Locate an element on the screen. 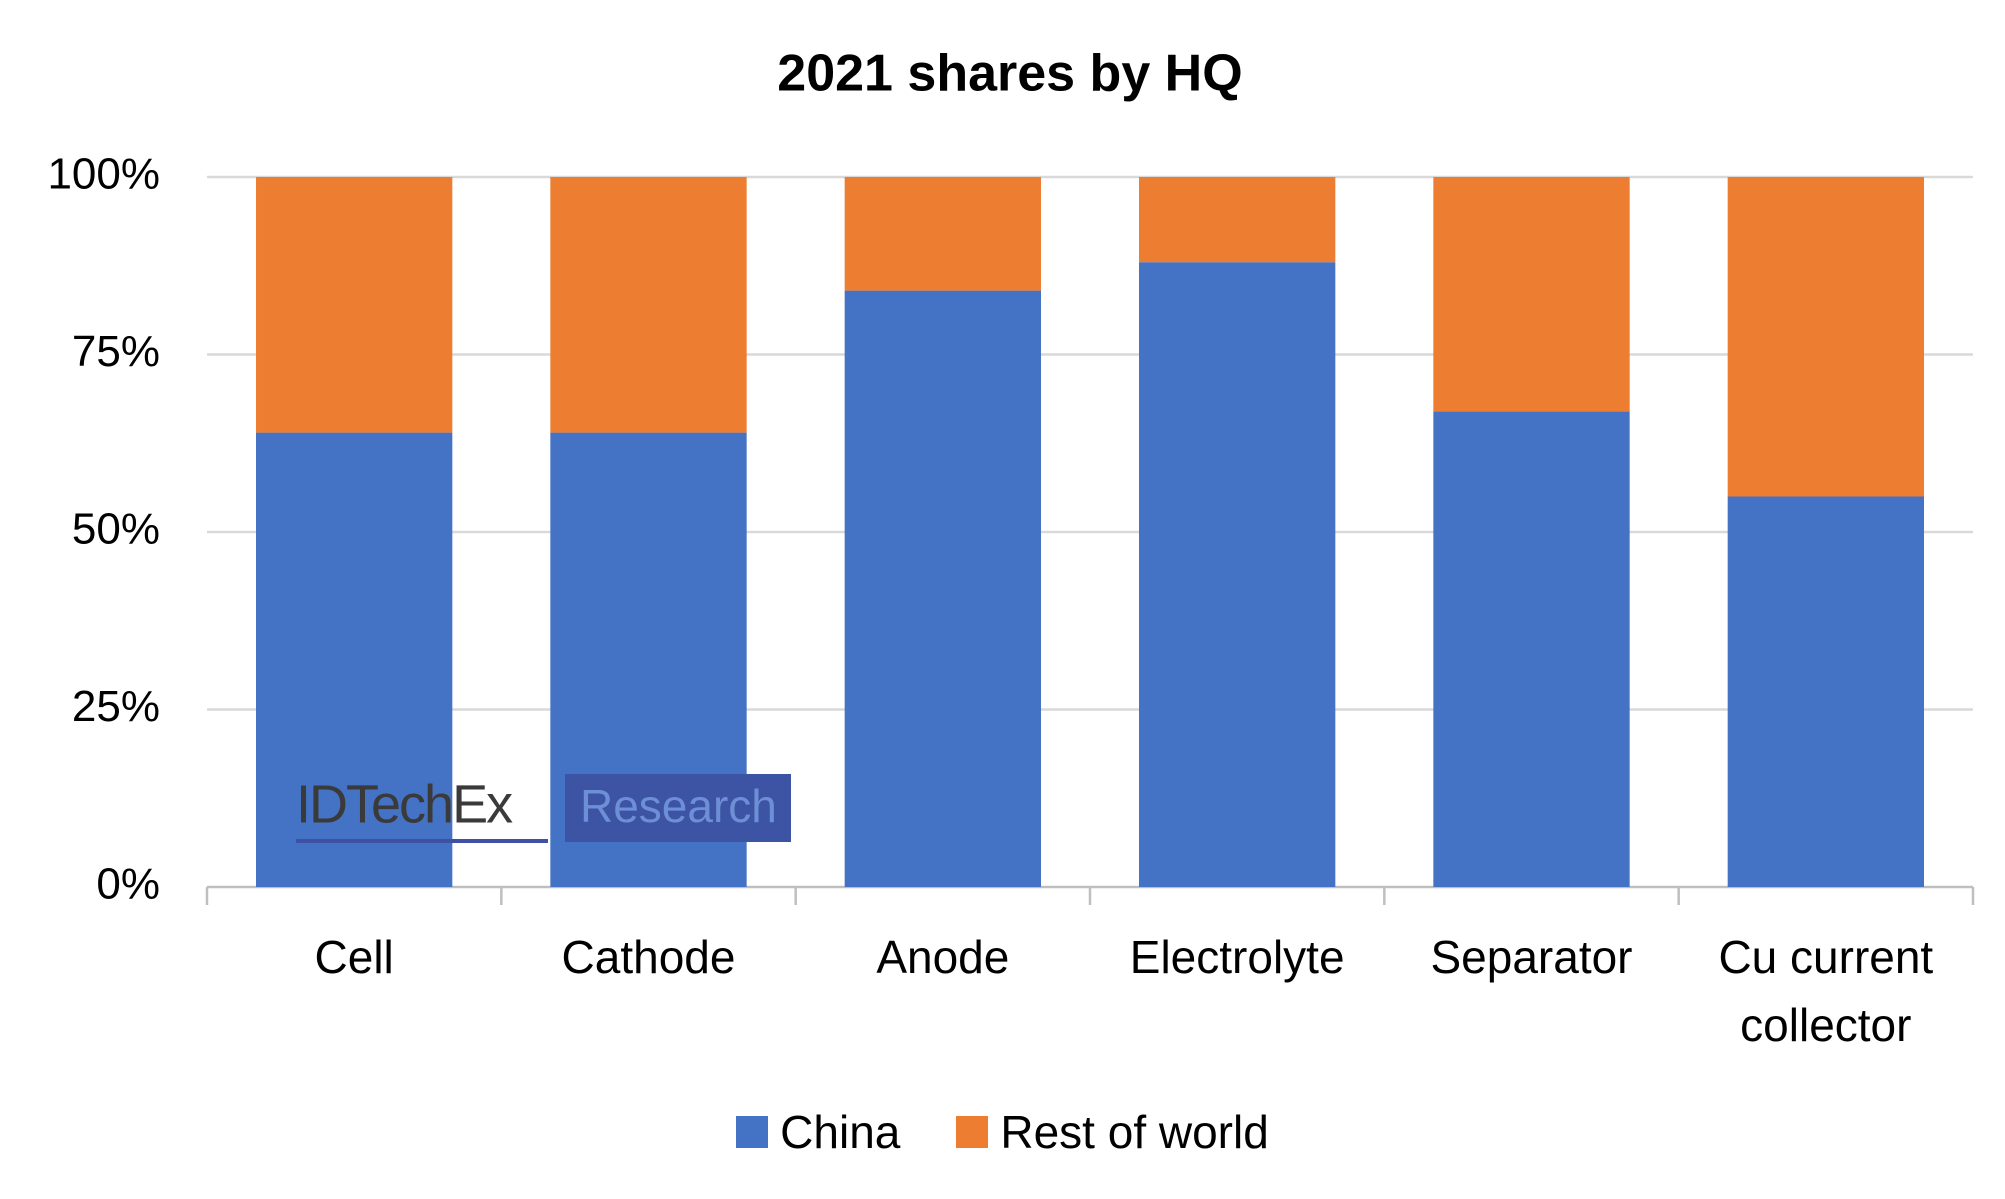  x-tick-label: Electrolyte is located at coordinates (1237, 957).